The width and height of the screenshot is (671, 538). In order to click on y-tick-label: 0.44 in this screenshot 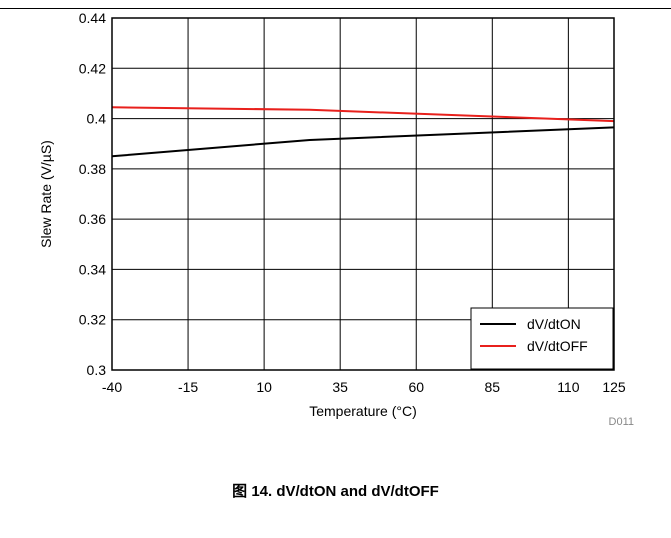, I will do `click(92, 18)`.